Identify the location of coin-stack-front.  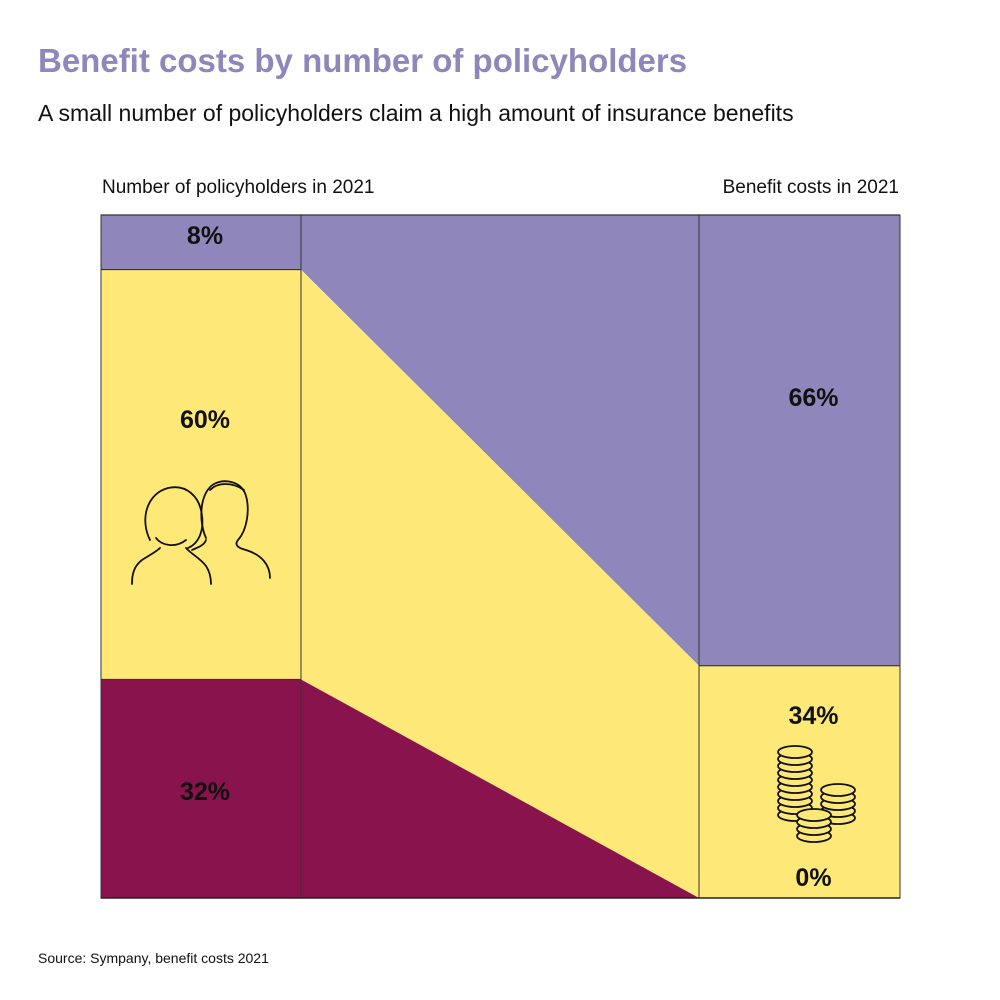
(814, 825).